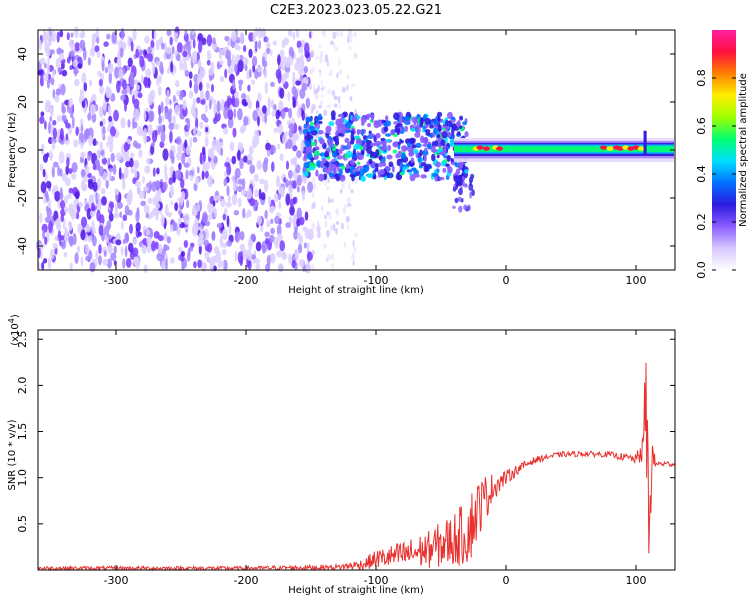 The width and height of the screenshot is (750, 600). Describe the element at coordinates (701, 126) in the screenshot. I see `colorbar-tick-label: 0.6` at that location.